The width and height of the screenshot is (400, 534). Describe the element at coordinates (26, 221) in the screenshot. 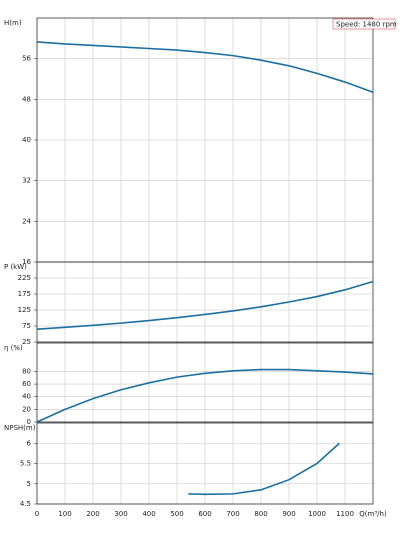

I see `y-tick-label: 24` at that location.